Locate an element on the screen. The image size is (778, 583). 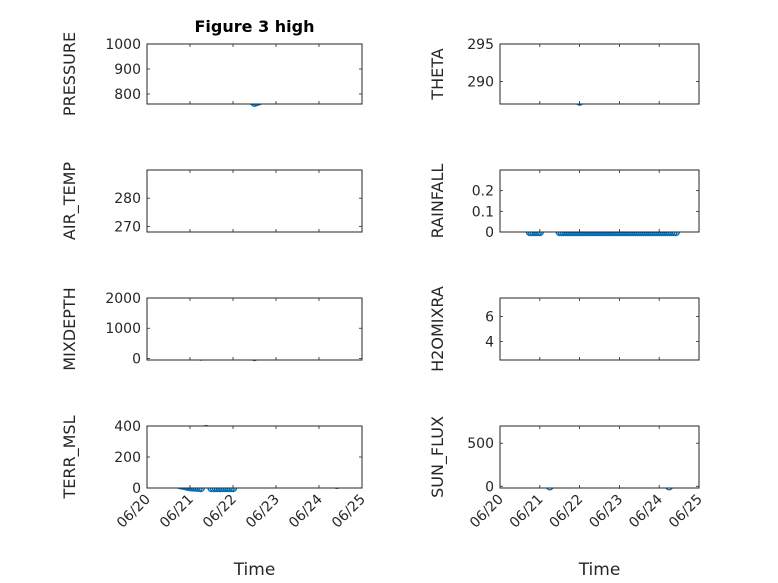
subplot-3: 270 280 AIR_TEMP is located at coordinates (211, 201).